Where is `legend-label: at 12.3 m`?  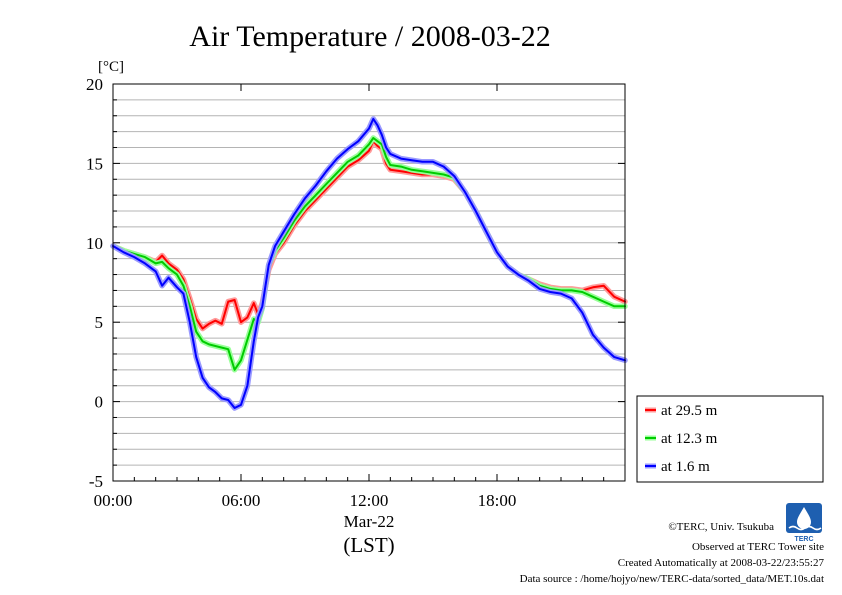 legend-label: at 12.3 m is located at coordinates (689, 439).